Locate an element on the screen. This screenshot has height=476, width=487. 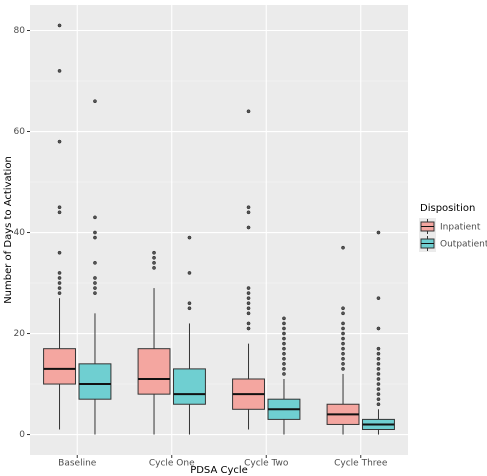
y-axis-title: Number of Days to Activation is located at coordinates (8, 230).